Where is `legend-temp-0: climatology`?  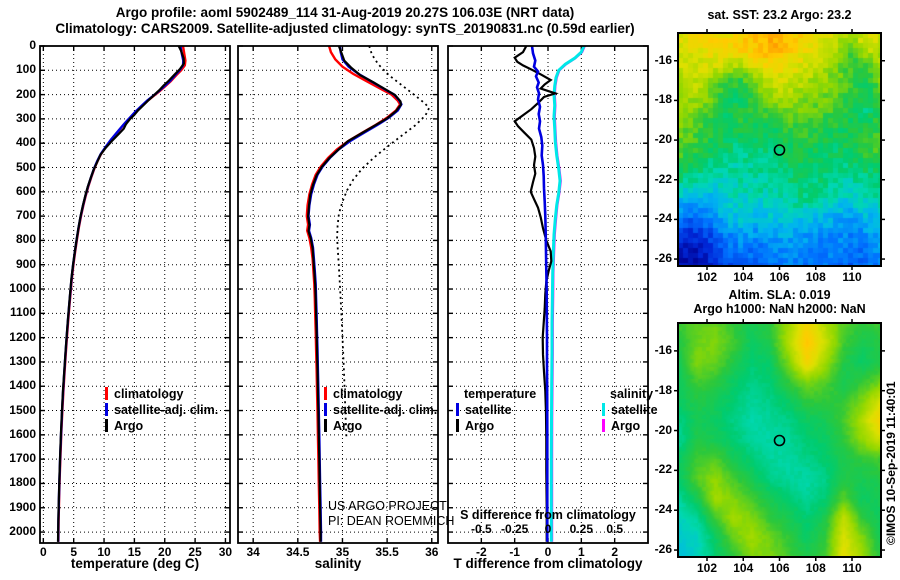 legend-temp-0: climatology is located at coordinates (144, 394).